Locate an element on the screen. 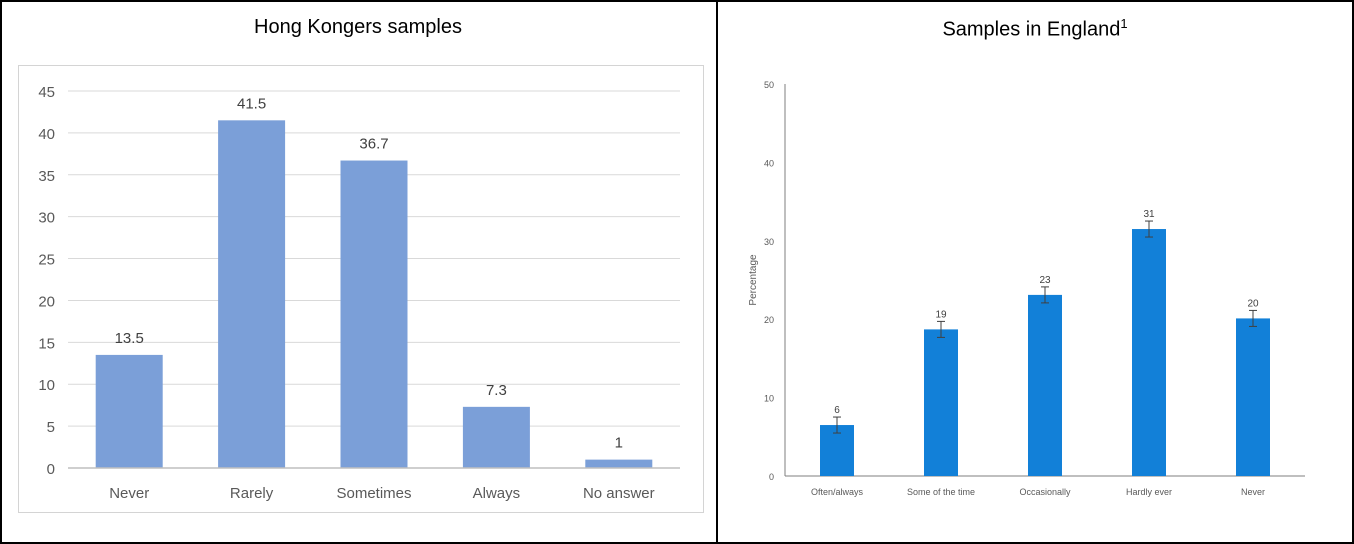 This screenshot has width=1354, height=544. x-tick-label: Sometimes is located at coordinates (373, 493).